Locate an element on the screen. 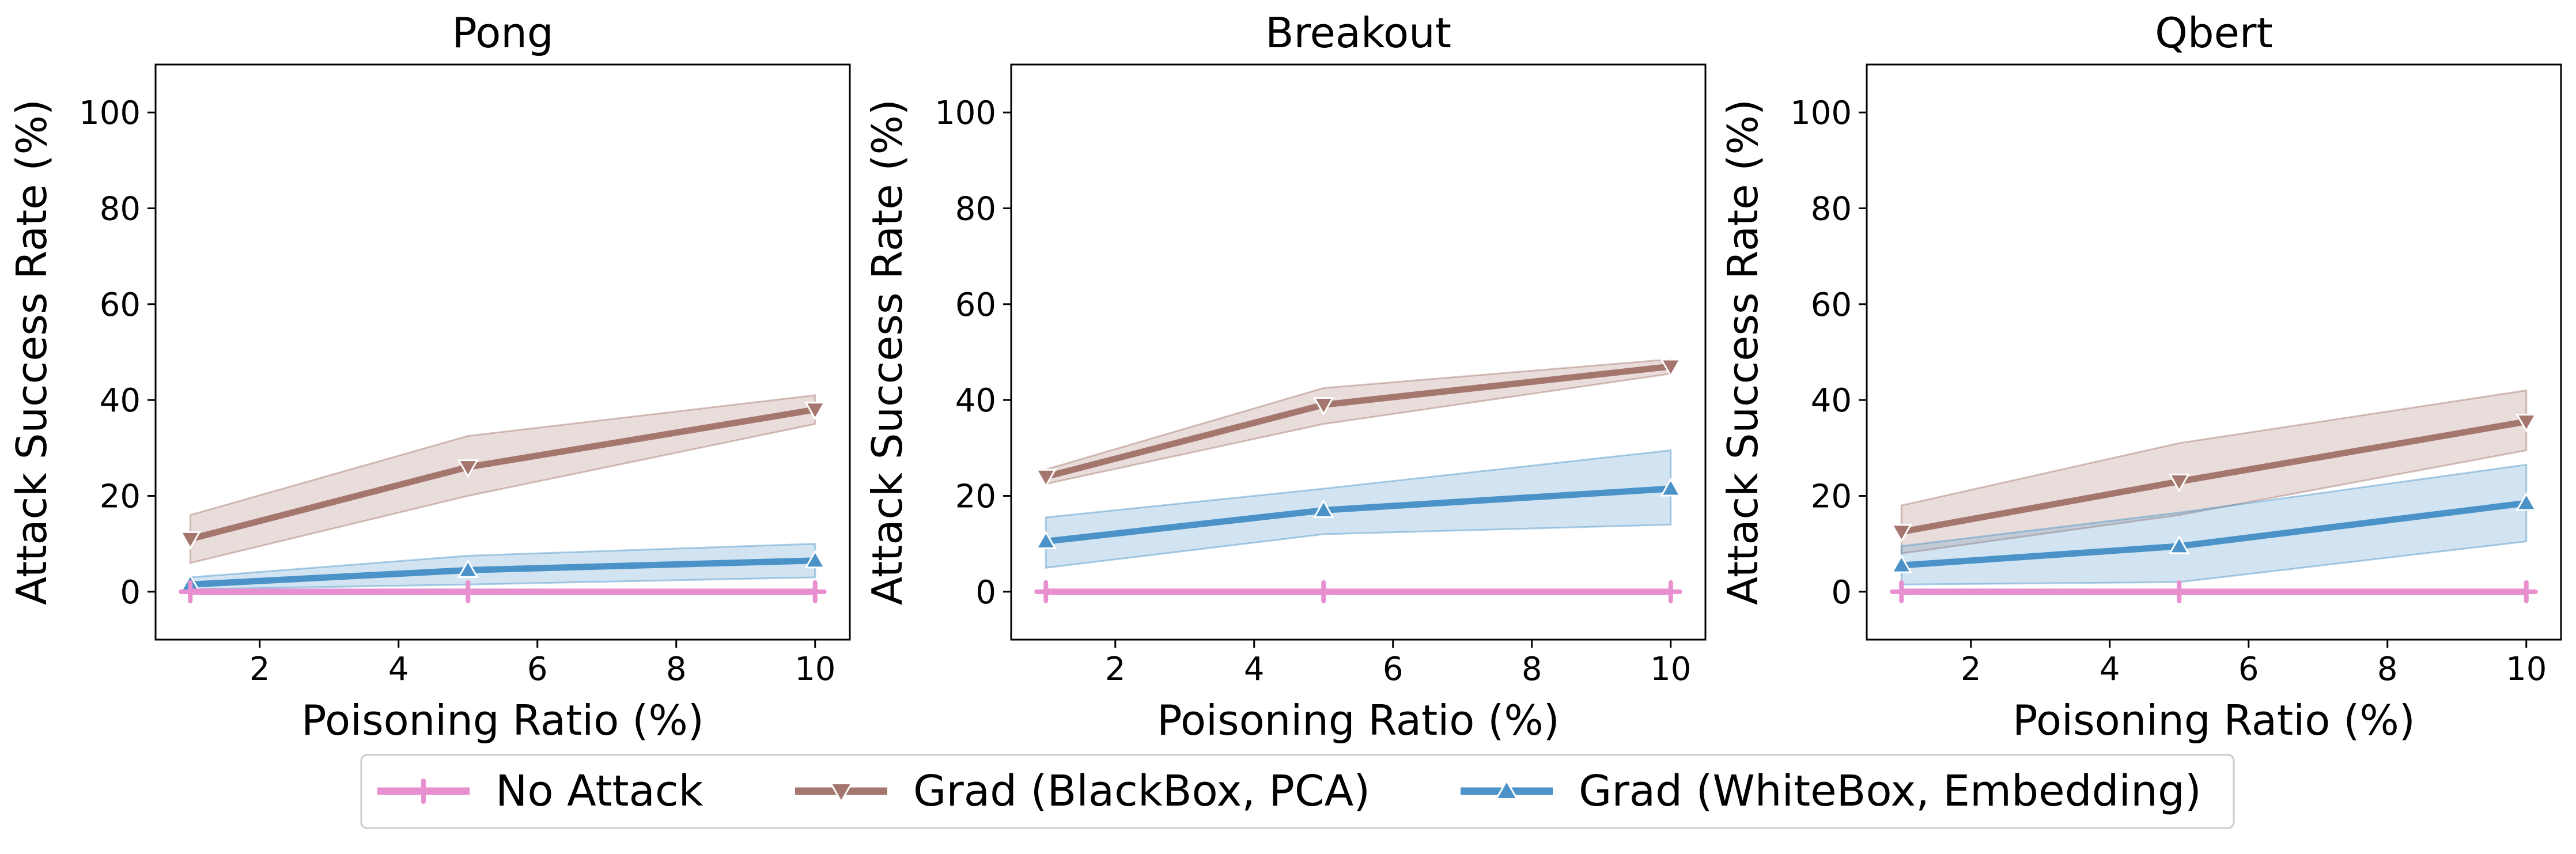  legend-item-grad-blackbox-pca: Grad (BlackBox, PCA) is located at coordinates (1082, 791).